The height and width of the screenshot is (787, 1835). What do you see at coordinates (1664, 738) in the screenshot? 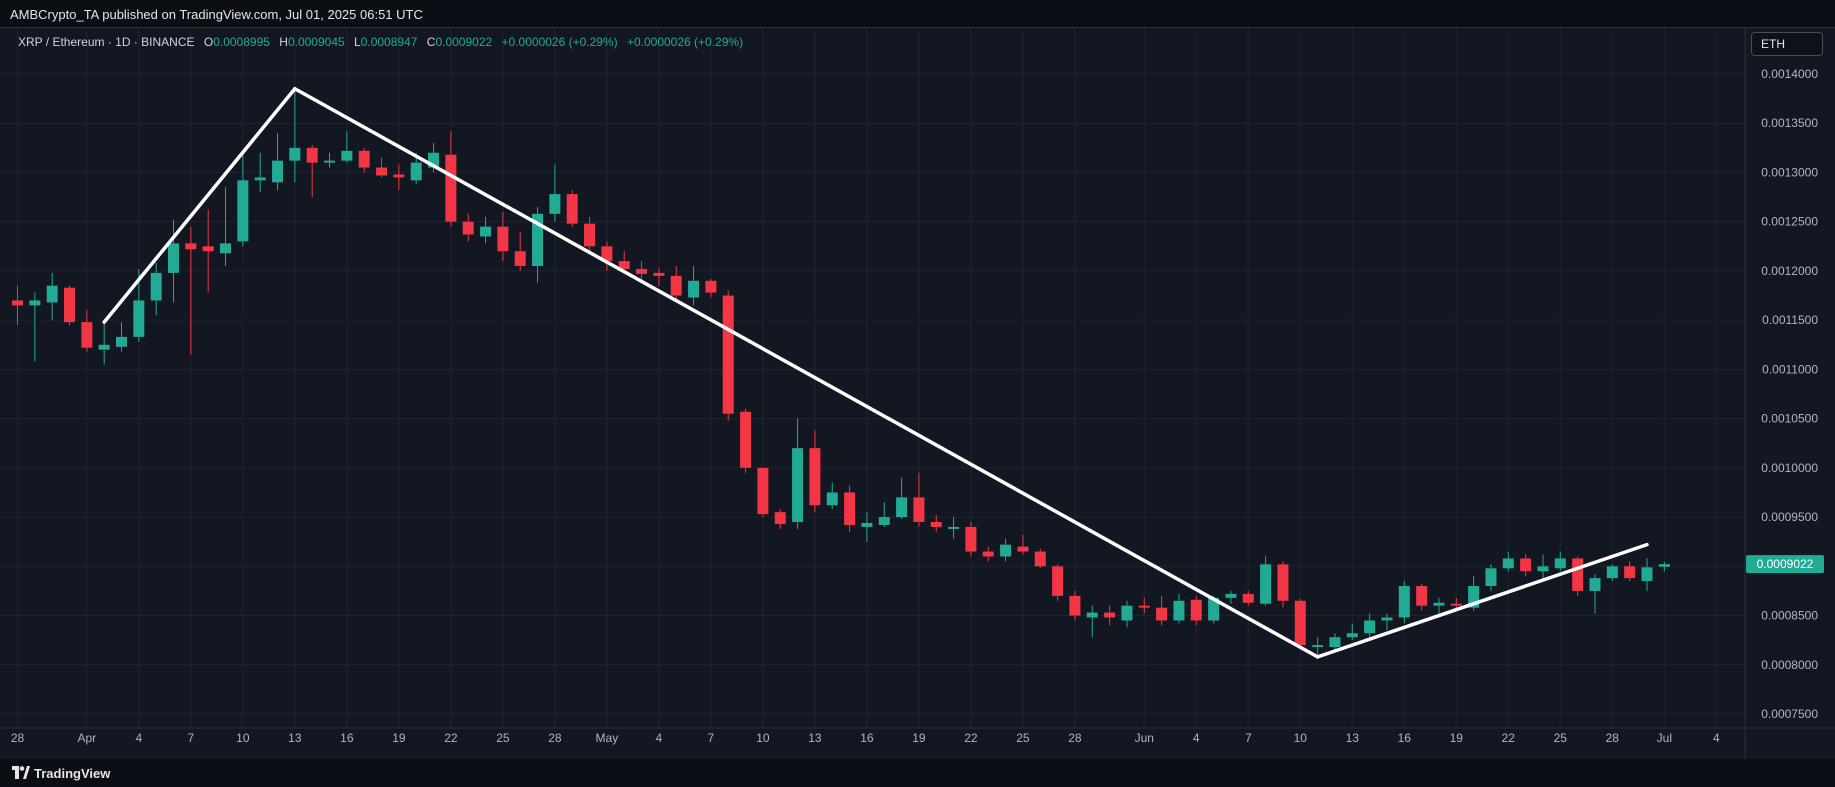
I see `x-tick-label: Jul` at bounding box center [1664, 738].